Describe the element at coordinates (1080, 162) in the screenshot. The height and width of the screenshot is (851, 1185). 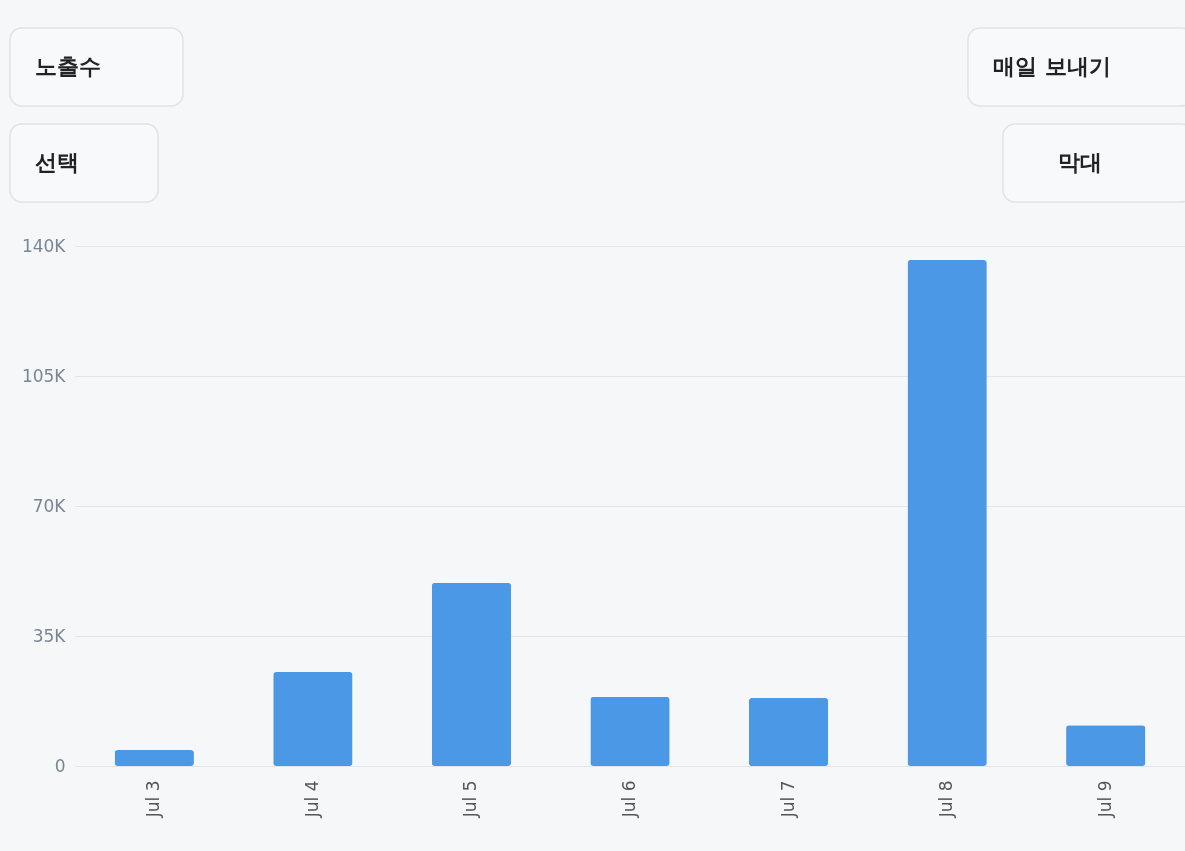
I see `text: 막대` at that location.